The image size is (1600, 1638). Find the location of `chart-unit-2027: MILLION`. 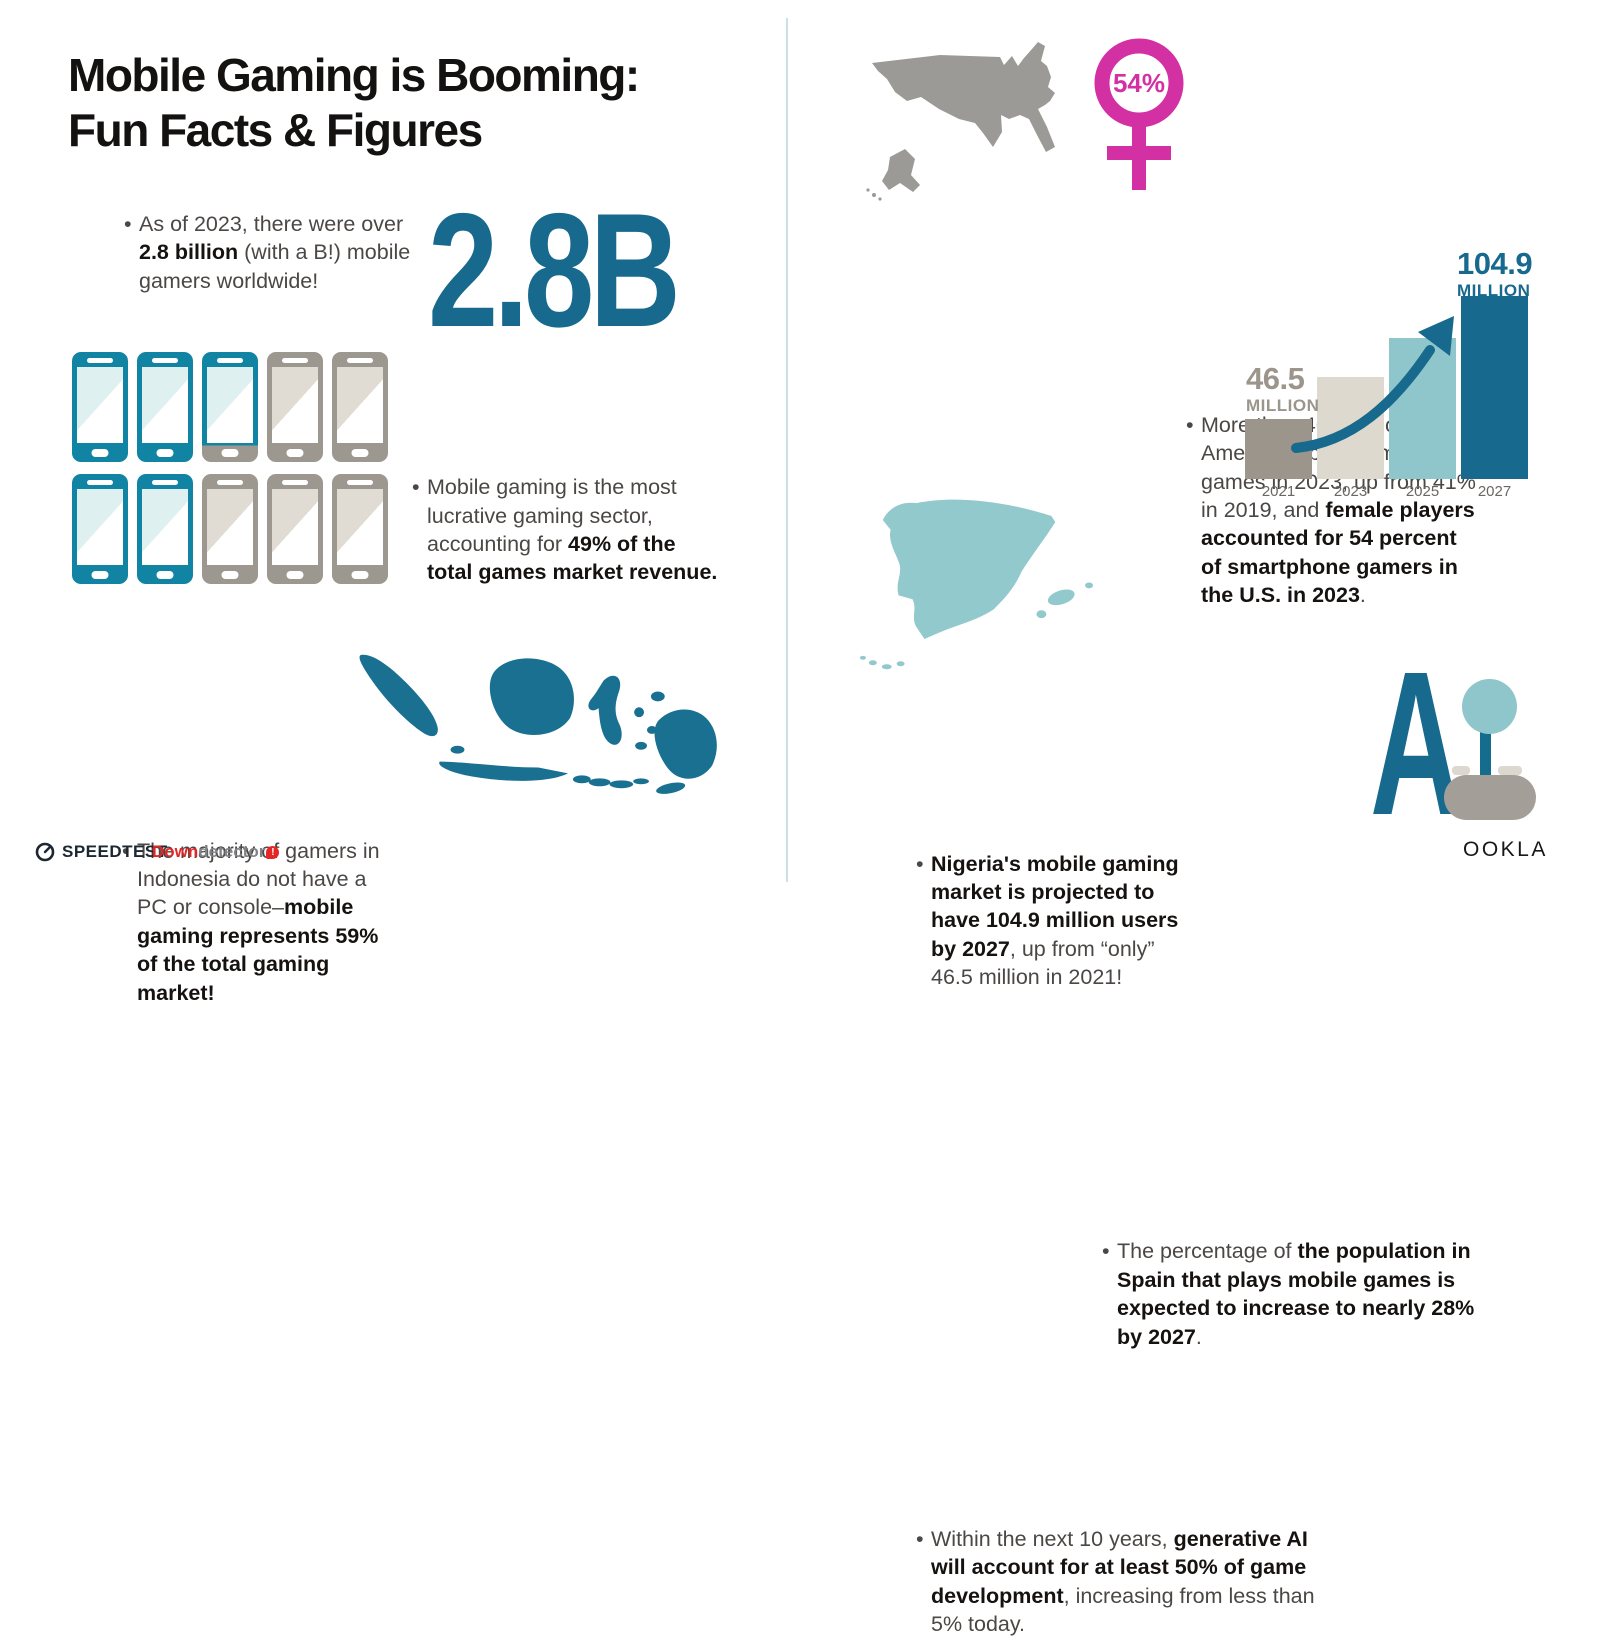

chart-unit-2027: MILLION is located at coordinates (1494, 290).